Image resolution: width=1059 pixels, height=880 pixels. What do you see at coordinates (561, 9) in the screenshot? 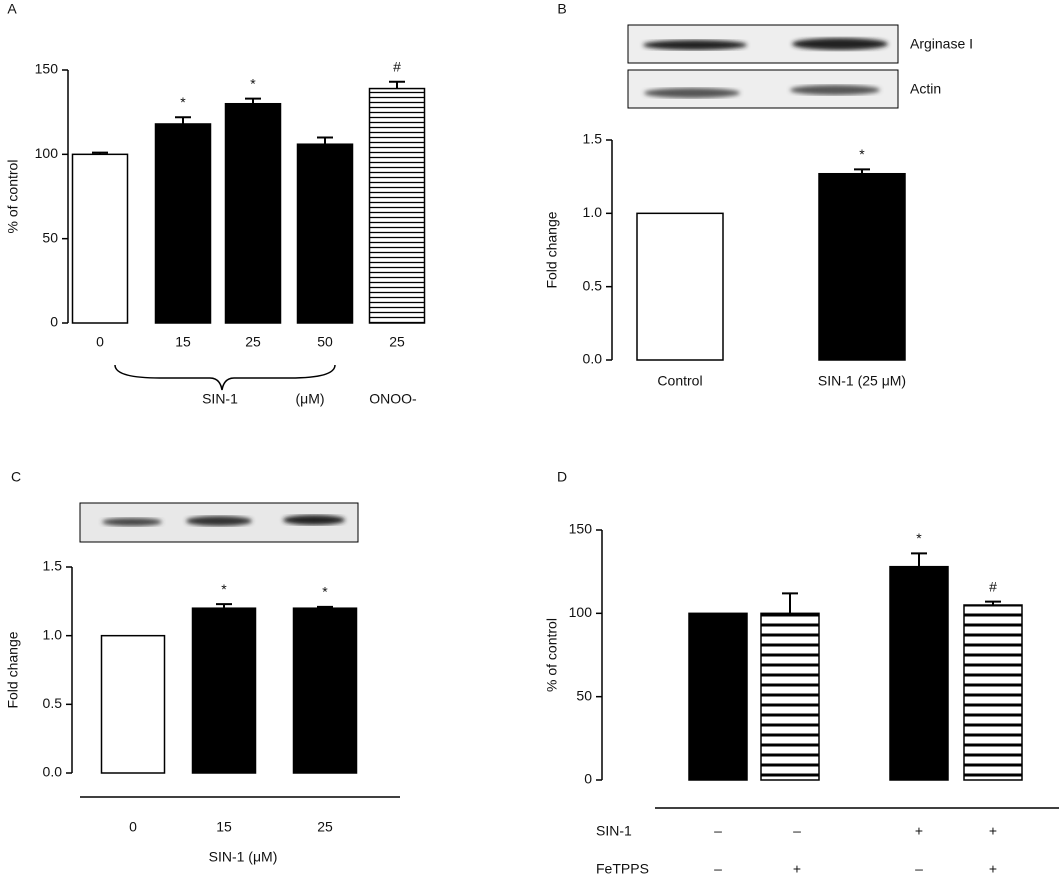
I see `panel-label: B` at bounding box center [561, 9].